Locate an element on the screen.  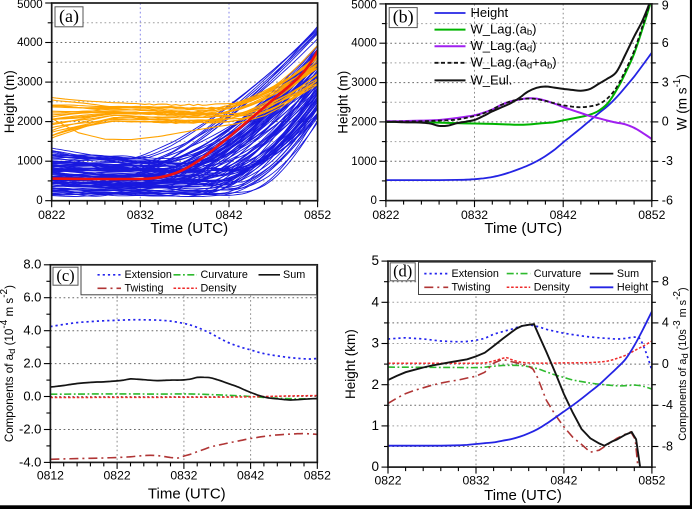
svg-text: -8 is located at coordinates (667, 446).